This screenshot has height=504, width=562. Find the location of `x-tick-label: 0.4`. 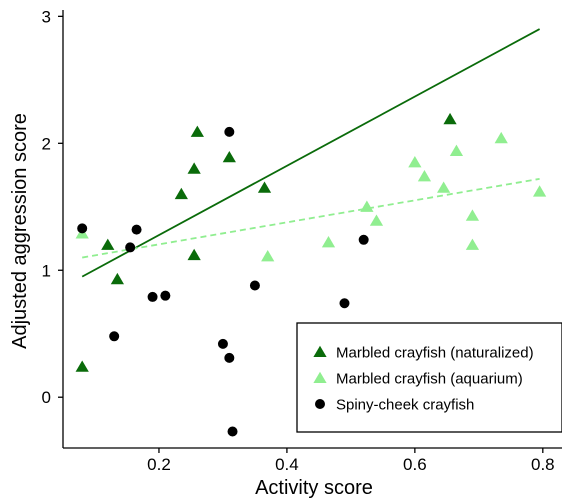

x-tick-label: 0.4 is located at coordinates (287, 464).